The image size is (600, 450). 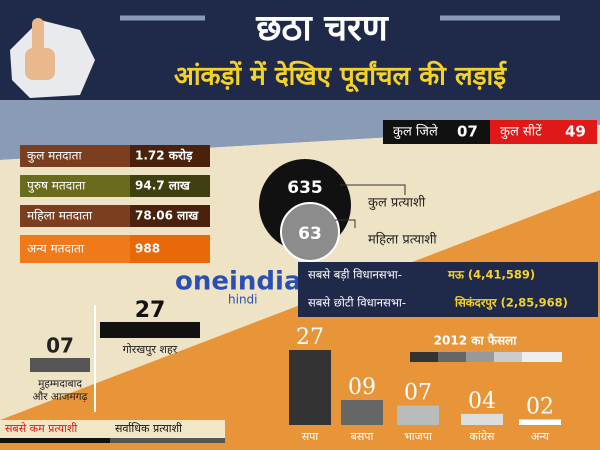 I want to click on voter-label: कुल मतदाता, so click(x=55, y=156).